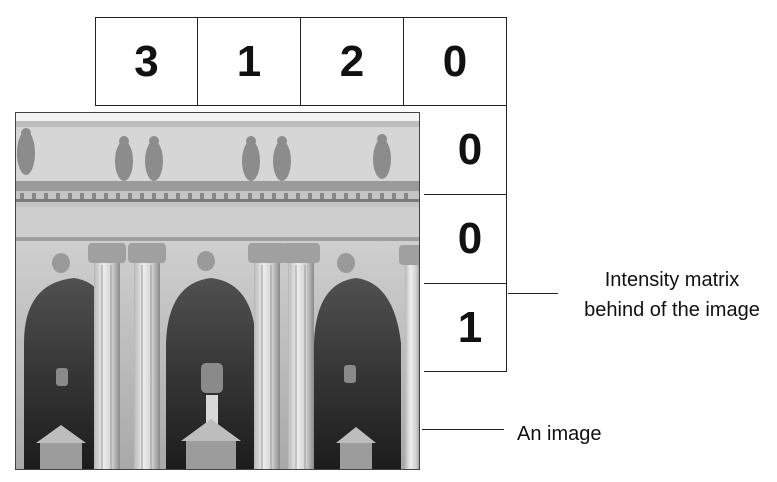 Image resolution: width=777 pixels, height=482 pixels. I want to click on matrix-cell: 3, so click(146, 61).